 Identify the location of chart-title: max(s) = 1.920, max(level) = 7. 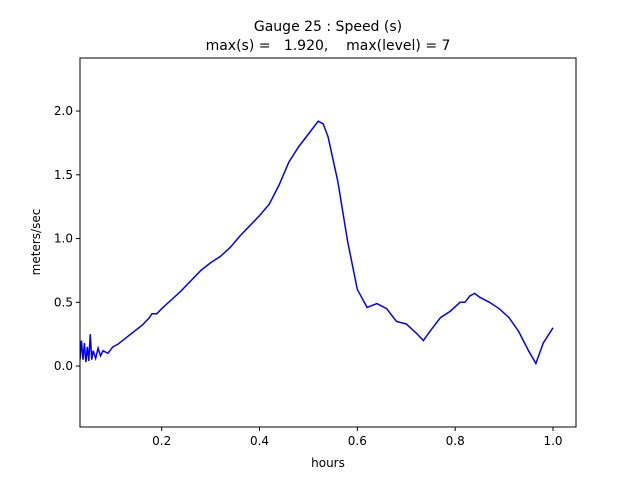
(328, 46).